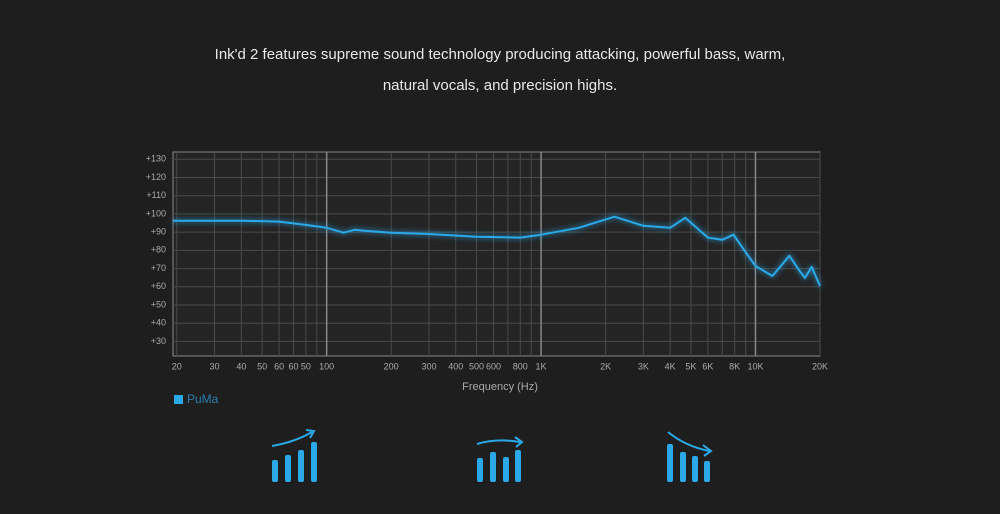 The height and width of the screenshot is (514, 1000). What do you see at coordinates (158, 304) in the screenshot?
I see `y-tick-label: +50` at bounding box center [158, 304].